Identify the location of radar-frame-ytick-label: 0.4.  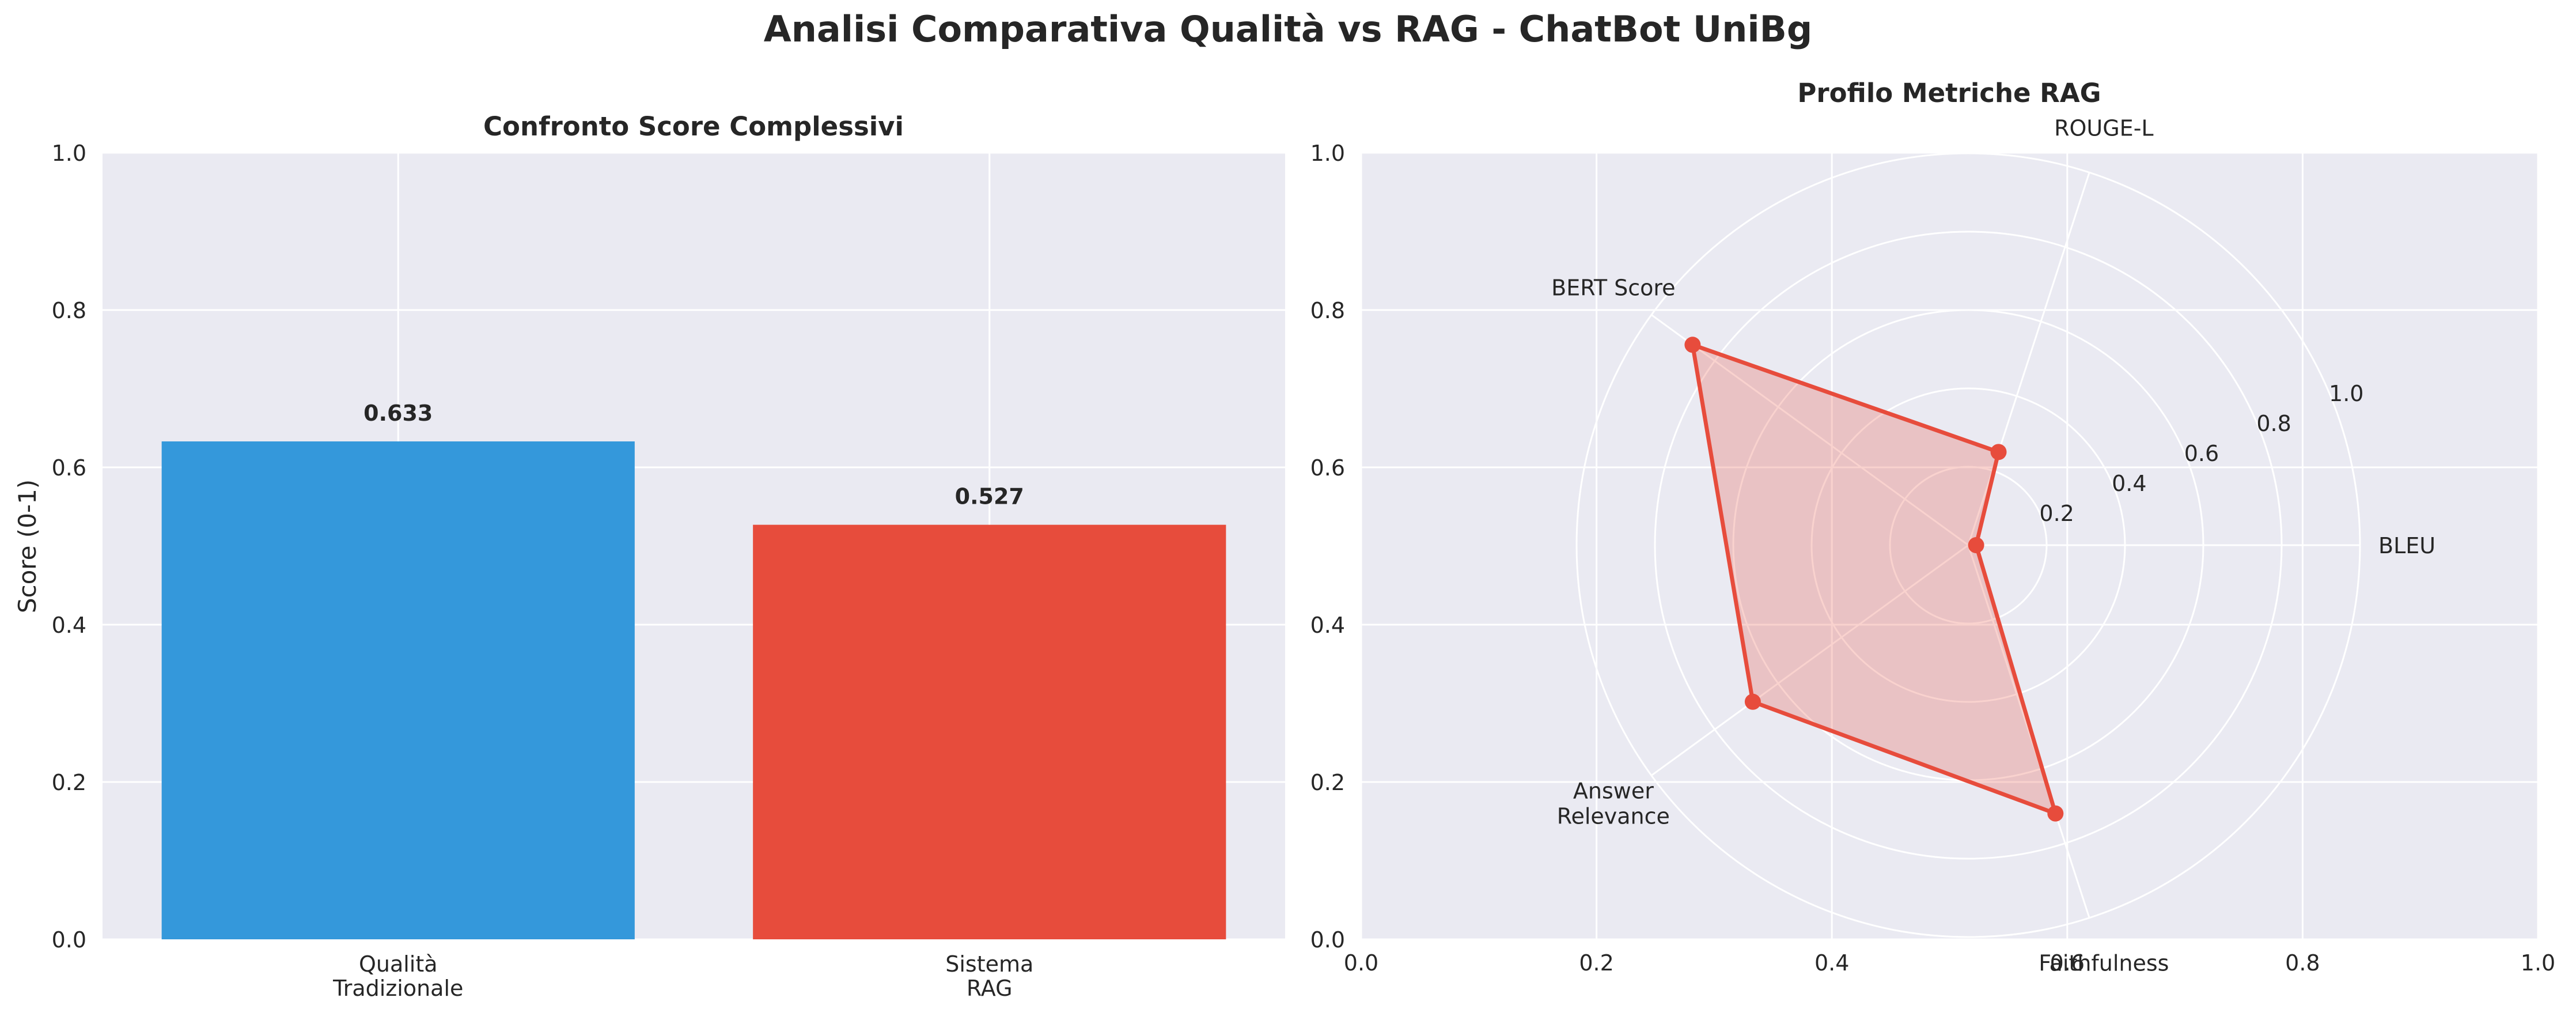
(1327, 626).